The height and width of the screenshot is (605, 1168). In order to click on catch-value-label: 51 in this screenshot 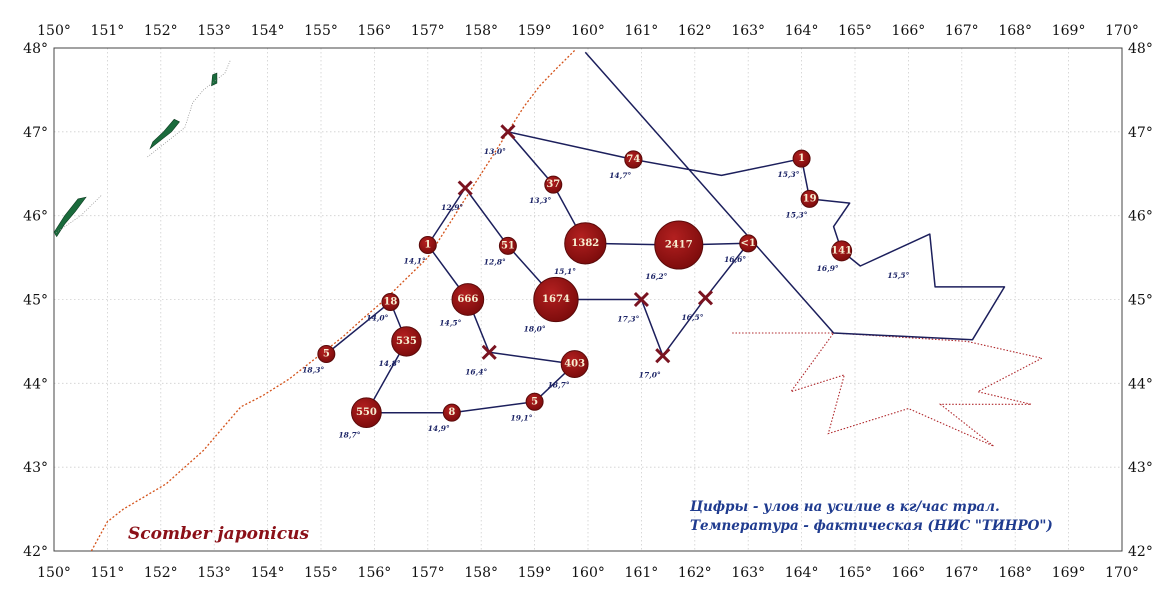, I will do `click(508, 245)`.